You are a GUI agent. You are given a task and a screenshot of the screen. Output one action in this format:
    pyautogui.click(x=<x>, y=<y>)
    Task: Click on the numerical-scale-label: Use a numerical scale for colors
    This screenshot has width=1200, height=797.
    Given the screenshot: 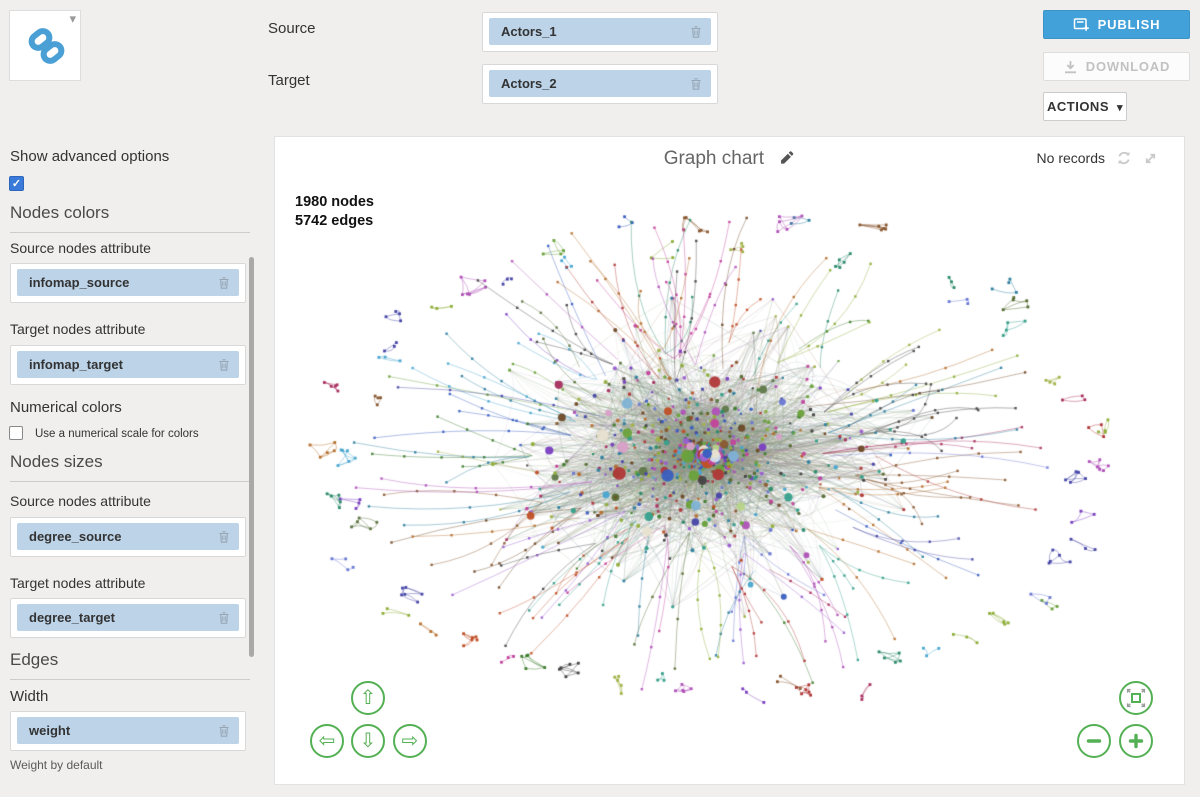 What is the action you would take?
    pyautogui.click(x=117, y=434)
    